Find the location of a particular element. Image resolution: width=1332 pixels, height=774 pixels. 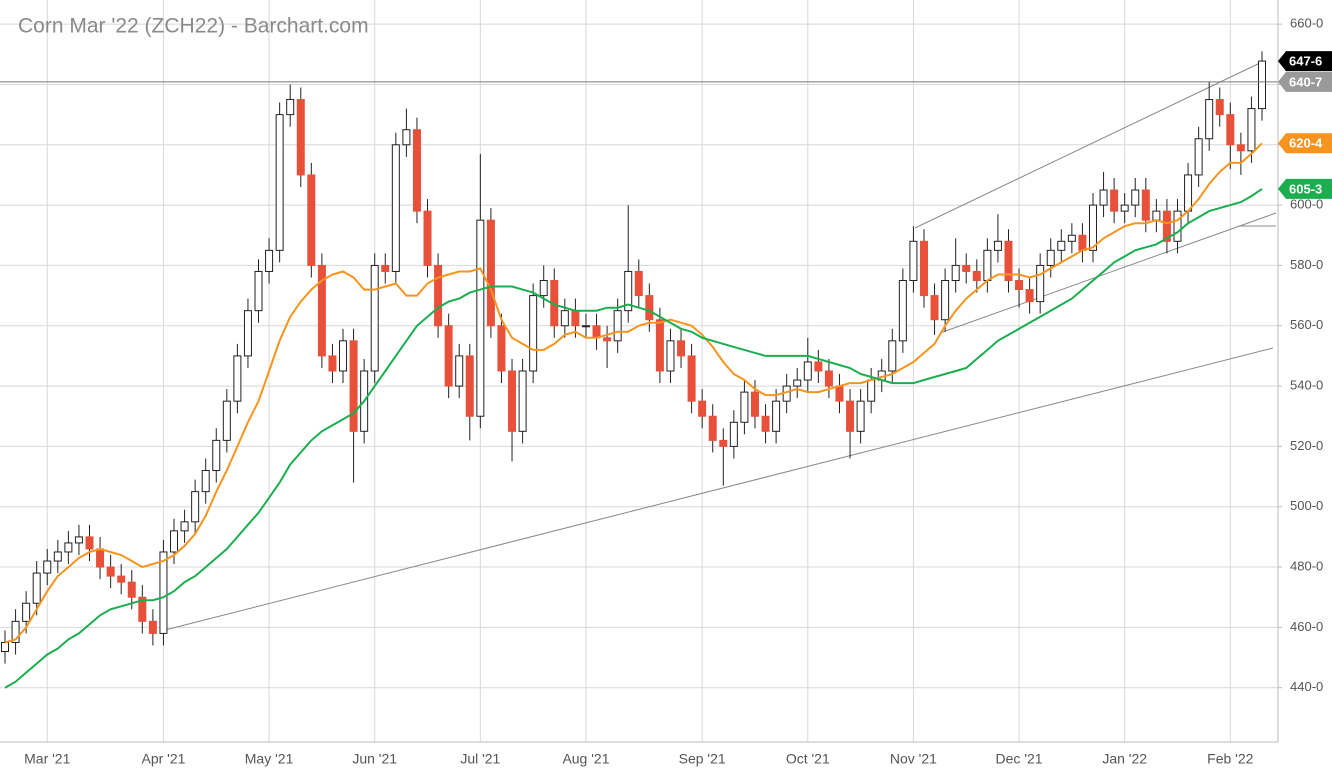

y-tick-label: 500-0 is located at coordinates (1306, 505).